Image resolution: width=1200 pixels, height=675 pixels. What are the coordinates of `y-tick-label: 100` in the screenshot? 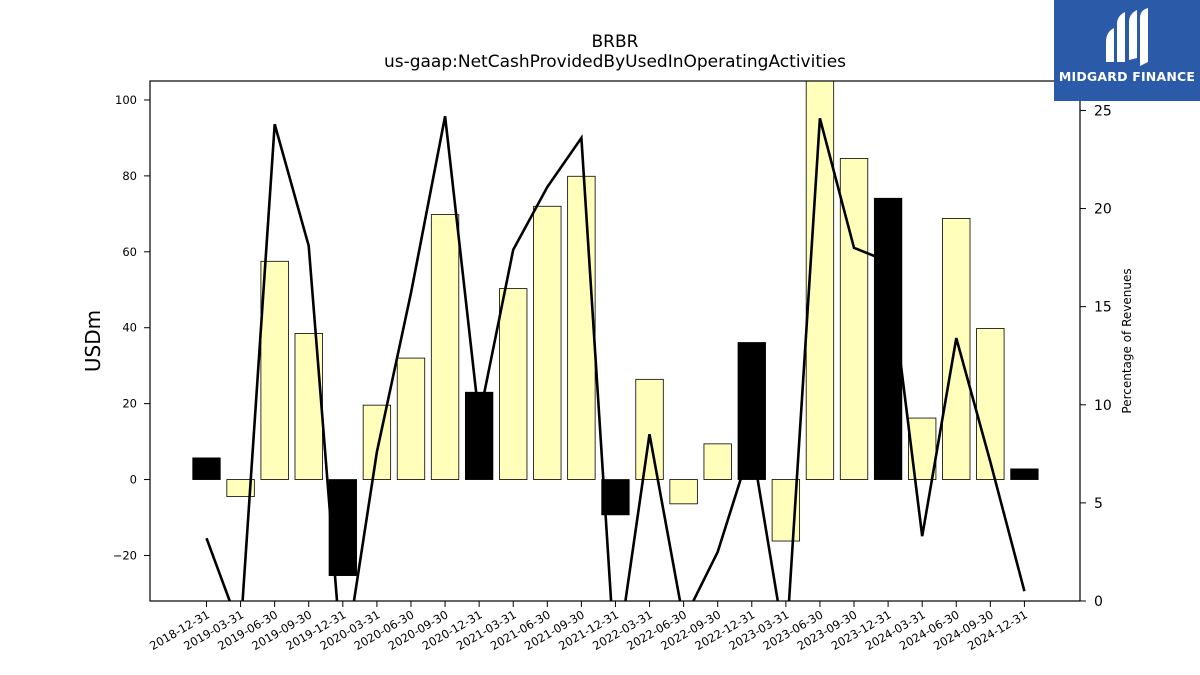 It's located at (126, 100).